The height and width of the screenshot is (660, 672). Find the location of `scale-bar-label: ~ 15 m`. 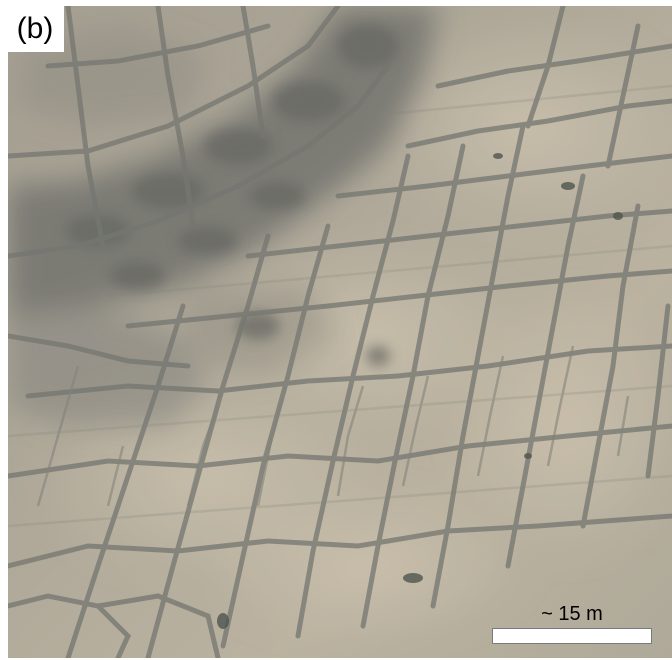

scale-bar-label: ~ 15 m is located at coordinates (572, 614).